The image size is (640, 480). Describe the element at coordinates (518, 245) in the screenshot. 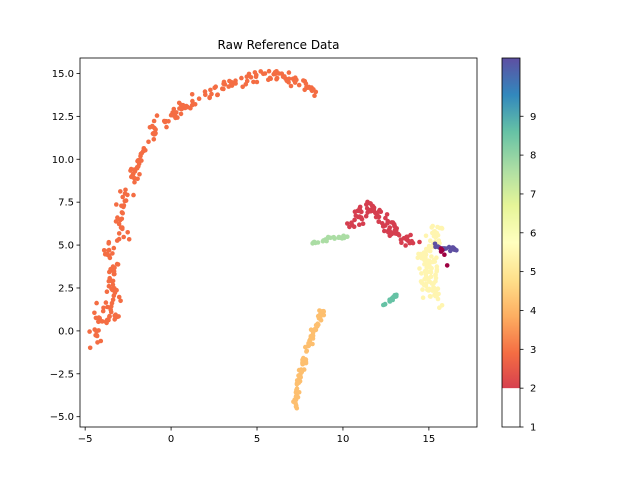

I see `colorbar: 1 2 3 4 5 6 7 8 9` at that location.